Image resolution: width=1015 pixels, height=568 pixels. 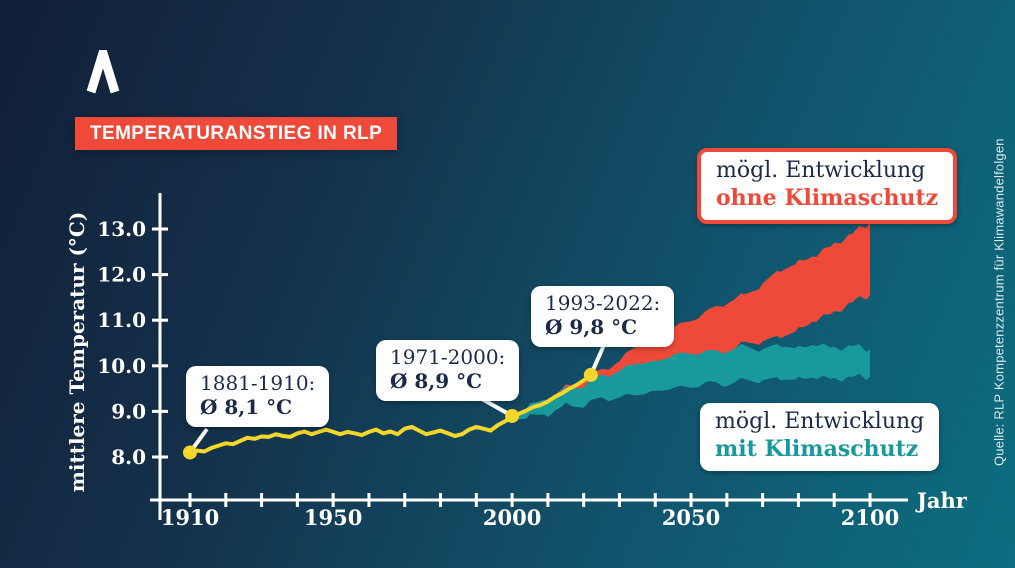 What do you see at coordinates (941, 500) in the screenshot?
I see `x-axis-title: Jahr` at bounding box center [941, 500].